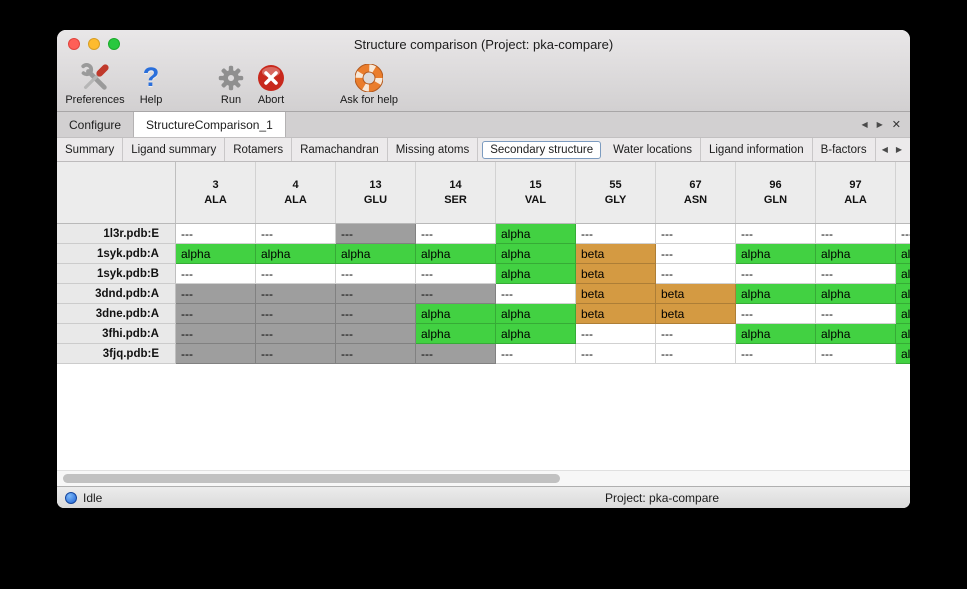 This screenshot has height=589, width=967. I want to click on row-header: 3fhi.pdb:A, so click(116, 334).